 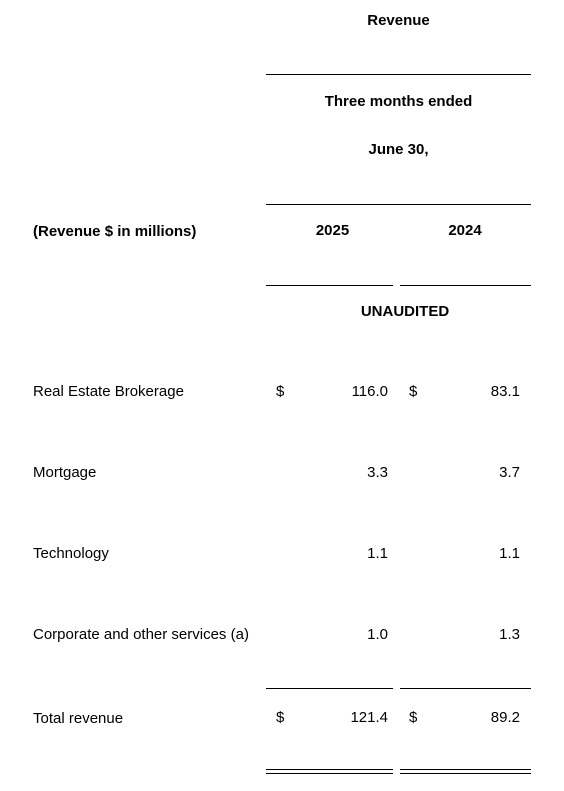 What do you see at coordinates (505, 391) in the screenshot?
I see `row-value-prior: 83.1` at bounding box center [505, 391].